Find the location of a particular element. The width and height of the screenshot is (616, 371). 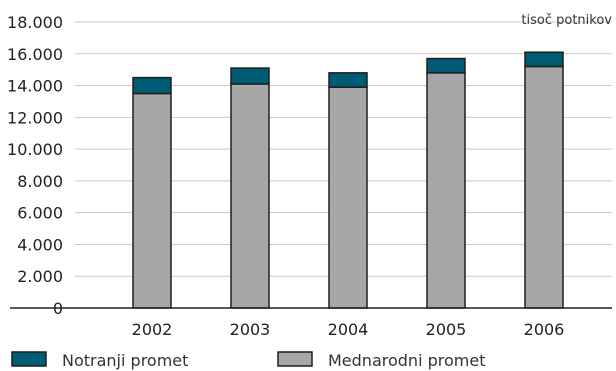

x-tick-label: 2006 is located at coordinates (544, 329).